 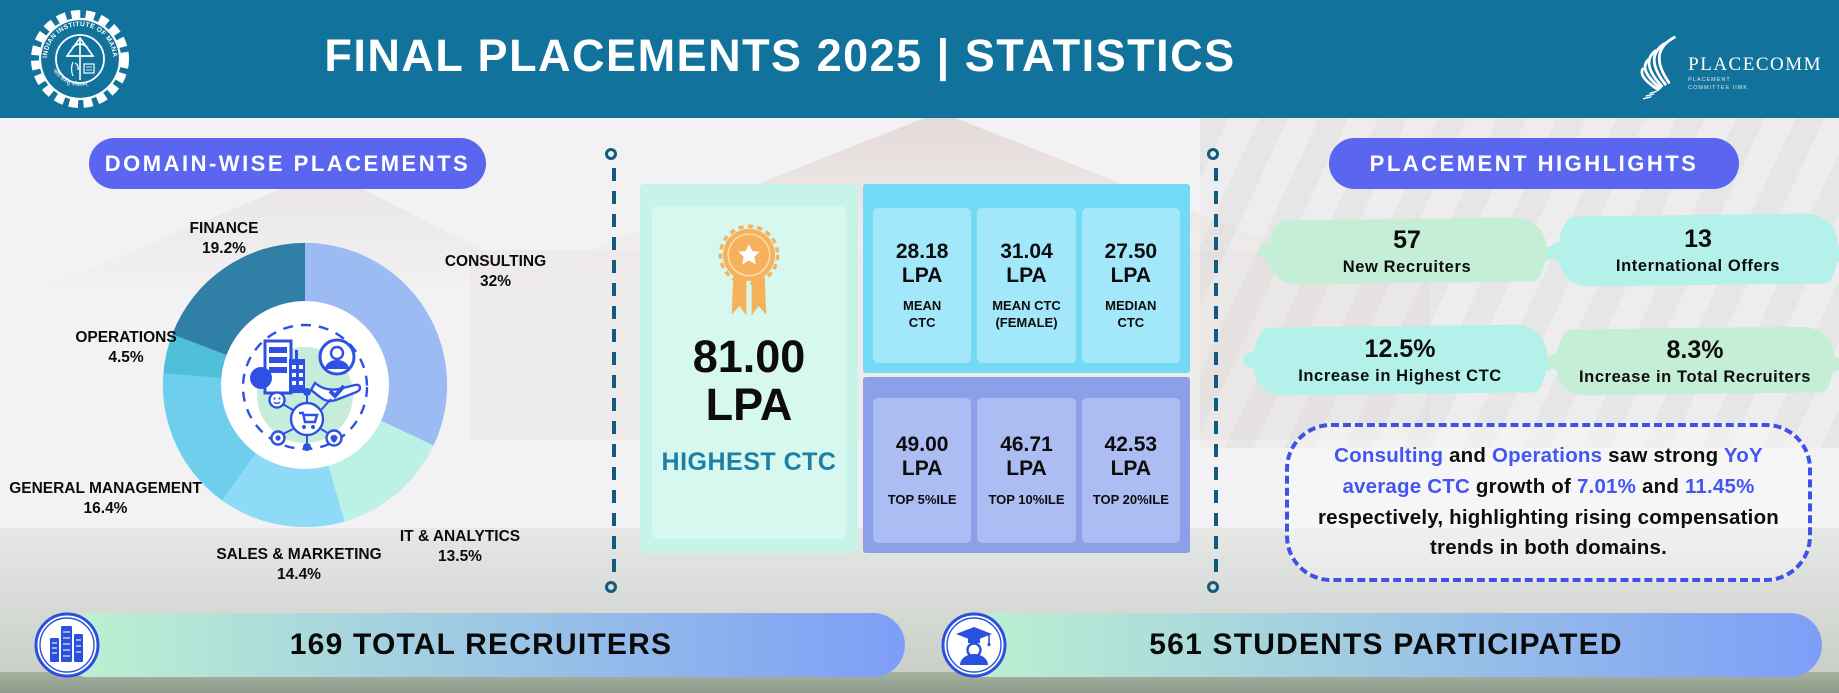 What do you see at coordinates (1698, 250) in the screenshot?
I see `highlight-international-offers: 13 International Offers` at bounding box center [1698, 250].